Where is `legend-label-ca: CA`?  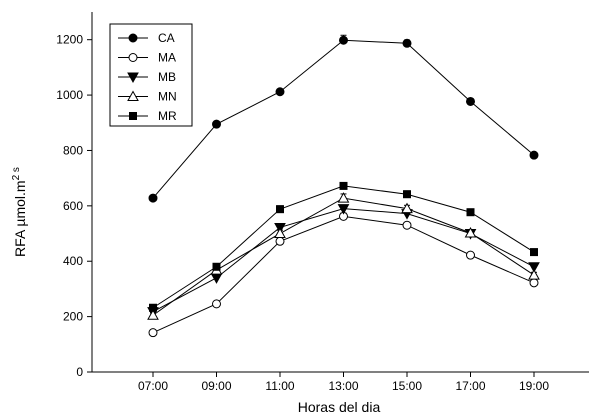
legend-label-ca: CA is located at coordinates (166, 38).